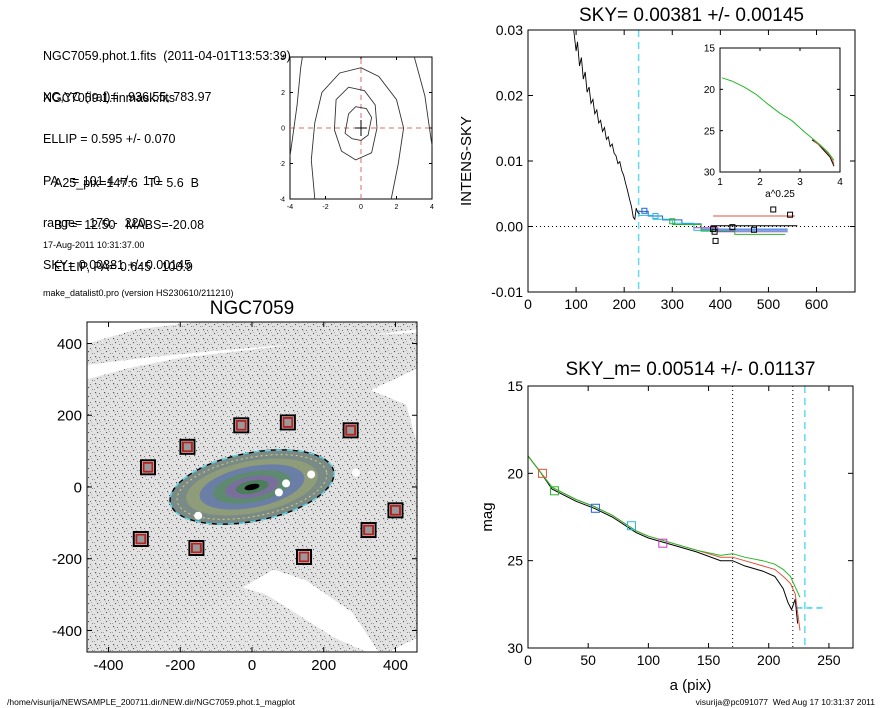 This screenshot has width=885, height=708. What do you see at coordinates (840, 182) in the screenshot?
I see `inset-x-tick-label: 4` at bounding box center [840, 182].